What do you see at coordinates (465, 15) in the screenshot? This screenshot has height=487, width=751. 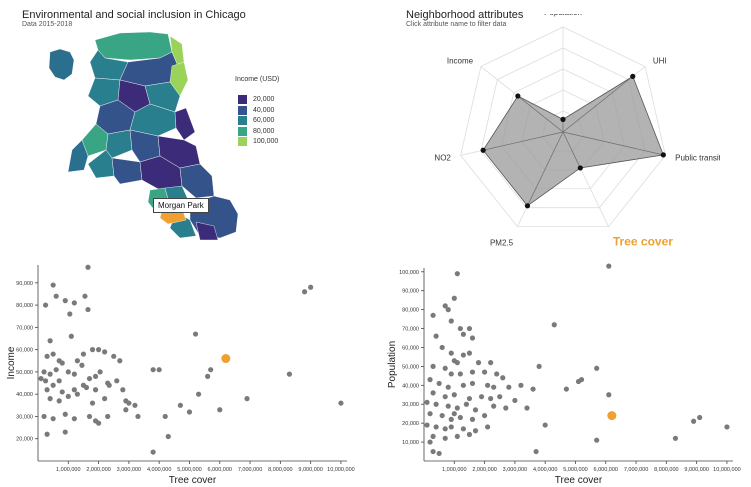 I see `radar-title: Neighborhood attributes` at bounding box center [465, 15].